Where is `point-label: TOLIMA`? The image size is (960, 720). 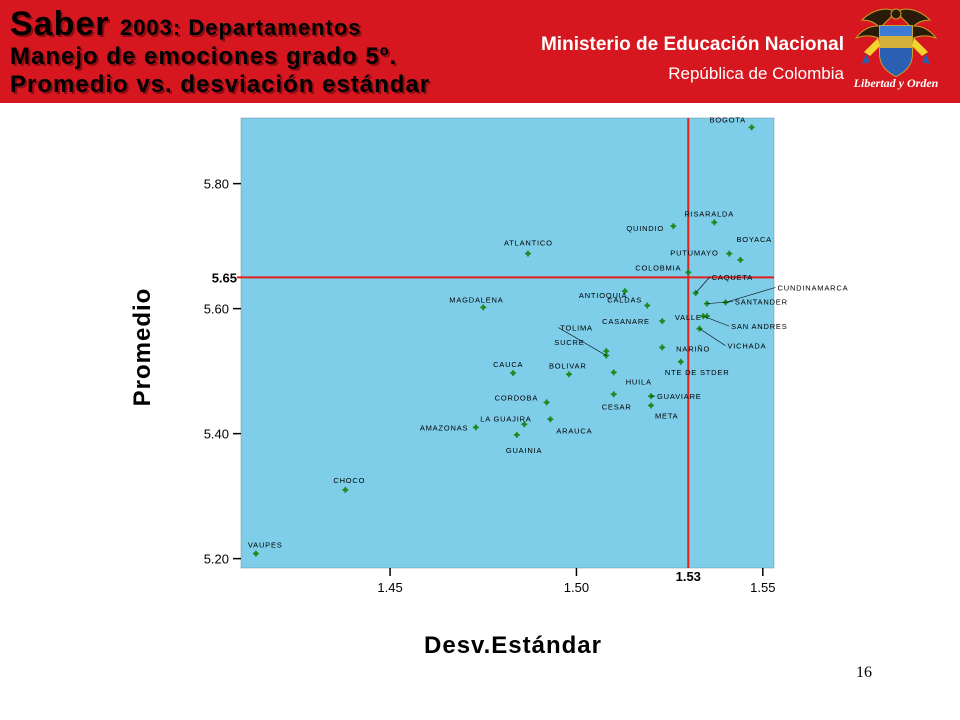
point-label: TOLIMA is located at coordinates (576, 328).